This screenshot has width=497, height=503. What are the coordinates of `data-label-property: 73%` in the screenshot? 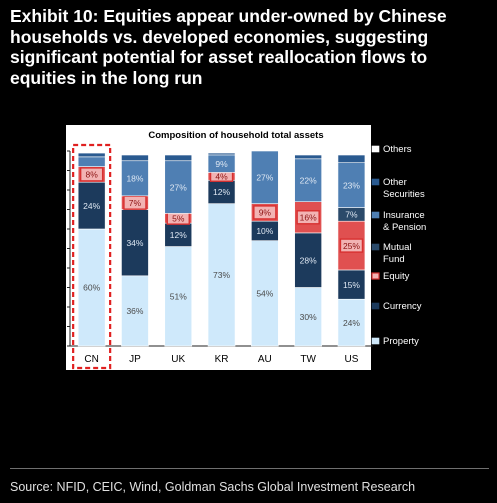 It's located at (221, 275).